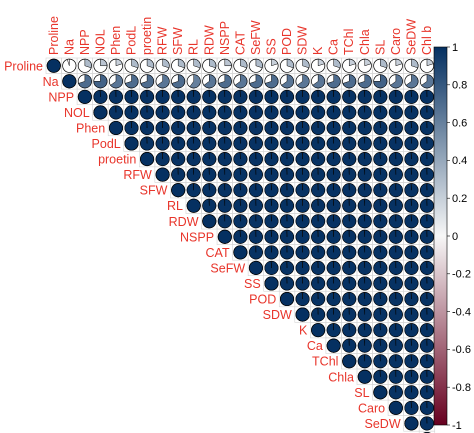 This screenshot has height=433, width=474. Describe the element at coordinates (427, 361) in the screenshot. I see `corr-pie-TChl-Chl b` at that location.